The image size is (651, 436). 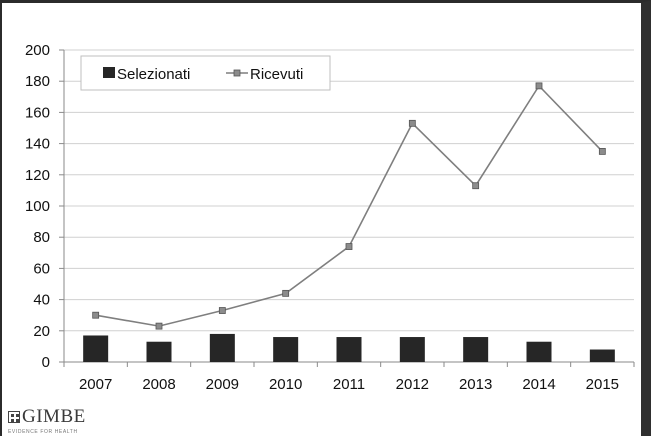 What do you see at coordinates (276, 74) in the screenshot?
I see `legend-label-line: Ricevuti` at bounding box center [276, 74].